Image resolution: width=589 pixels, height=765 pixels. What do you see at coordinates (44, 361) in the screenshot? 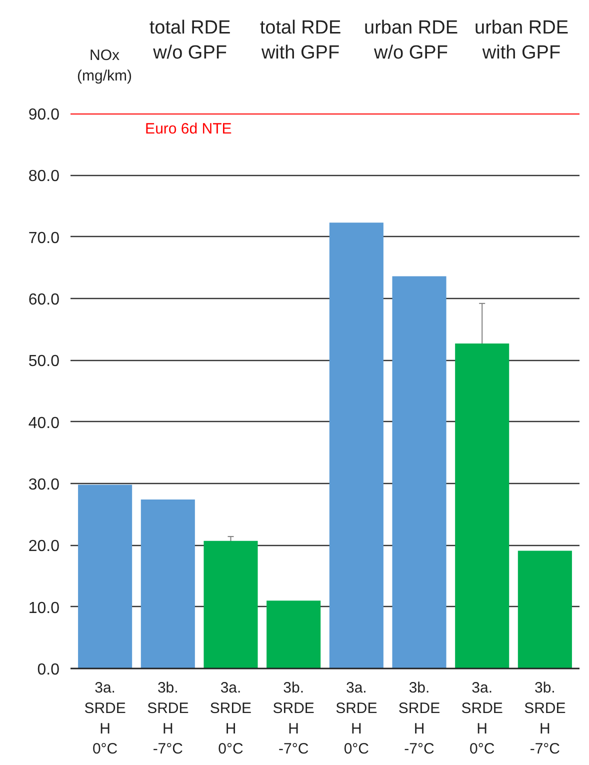
I see `y-tick-label: 50.0` at bounding box center [44, 361].